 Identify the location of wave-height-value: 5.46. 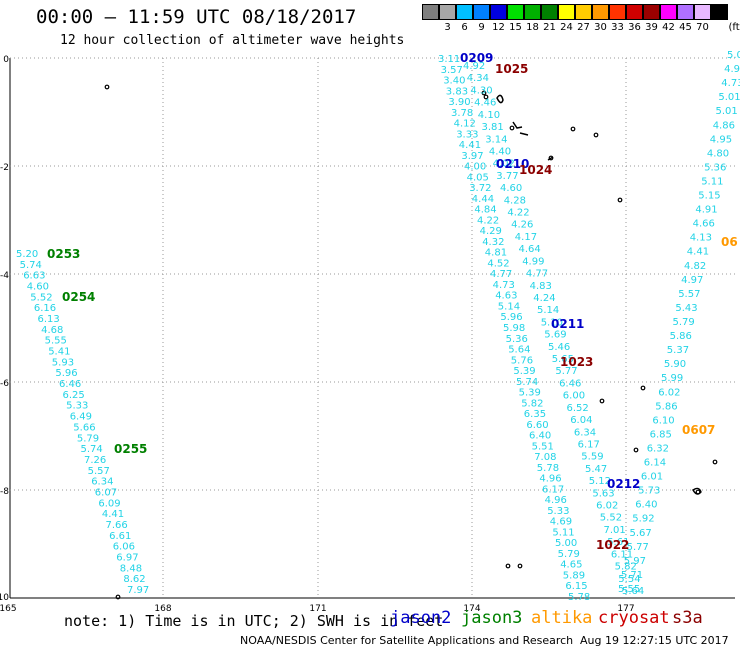
(559, 347).